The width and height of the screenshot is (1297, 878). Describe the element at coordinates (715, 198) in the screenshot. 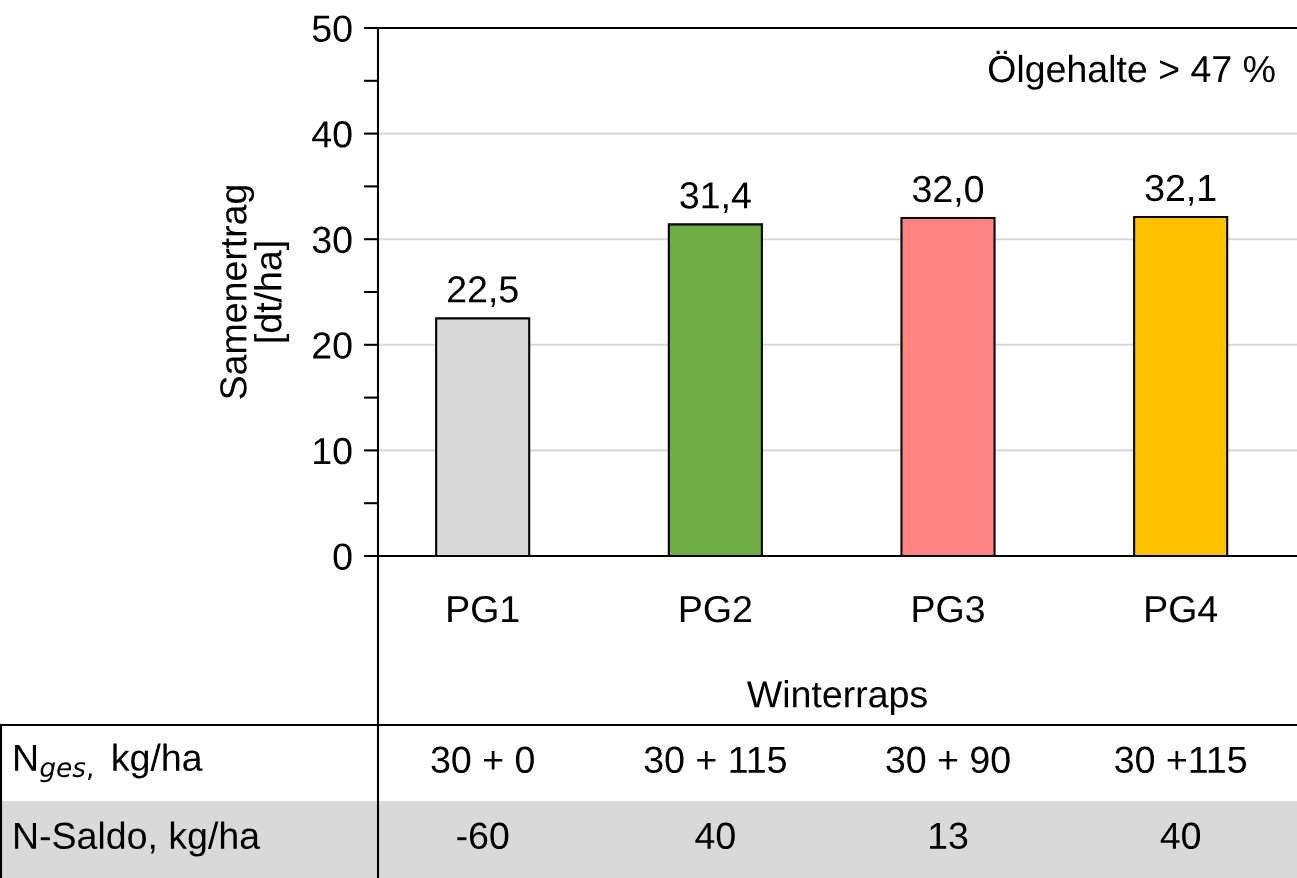

I see `data-label: 31,4` at that location.